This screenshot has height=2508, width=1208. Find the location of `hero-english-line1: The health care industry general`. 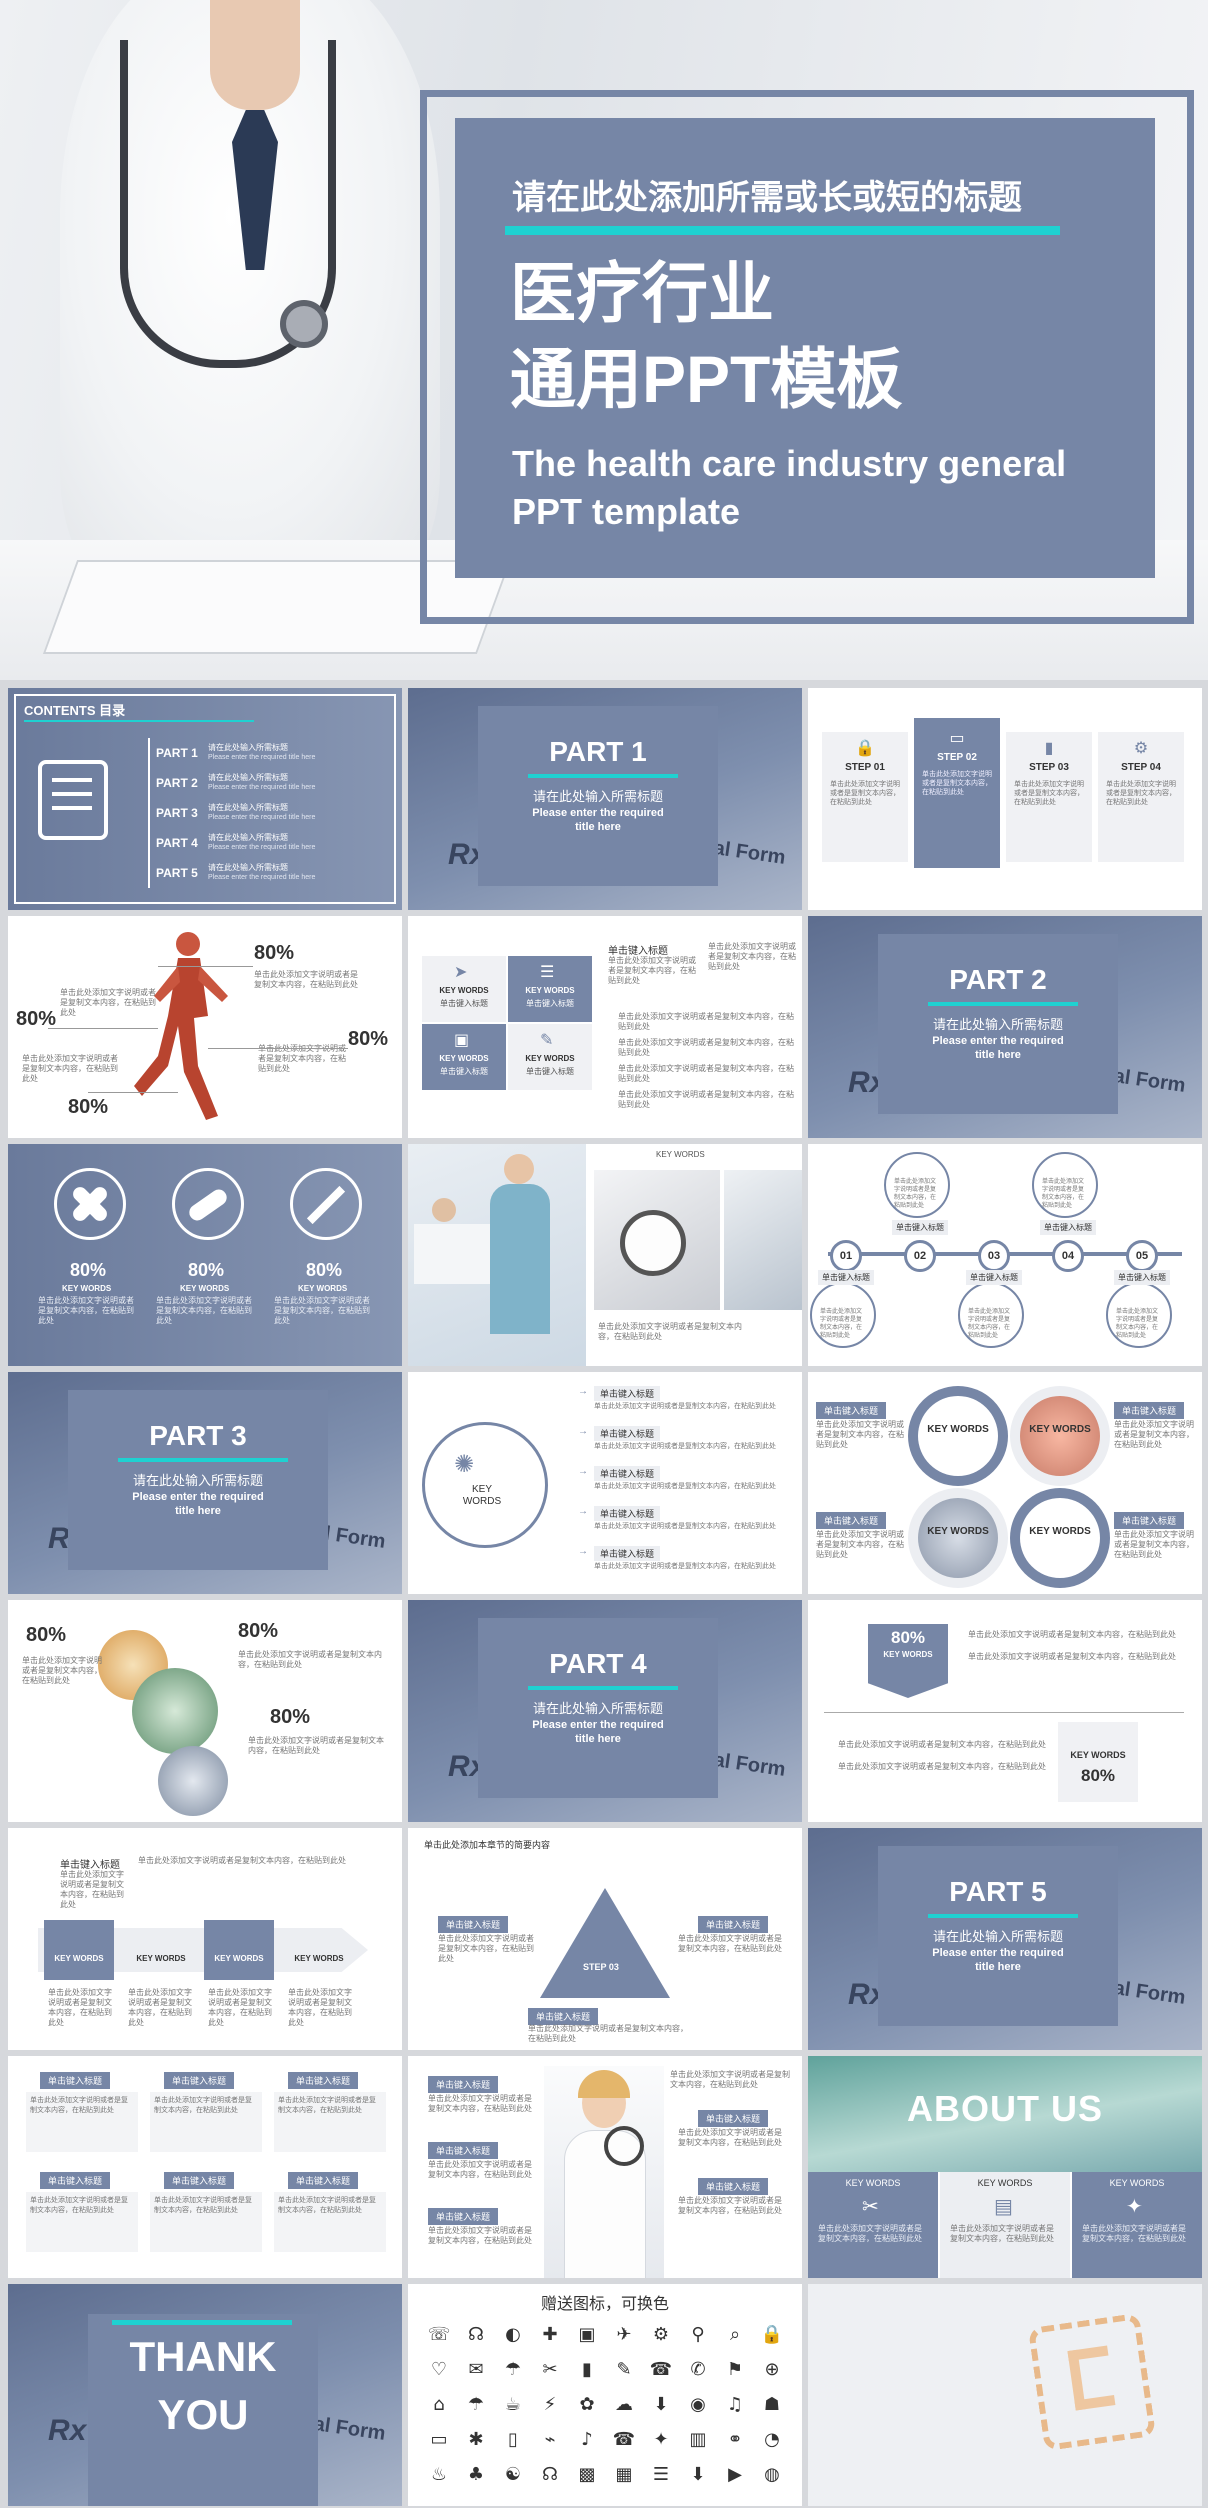

hero-english-line1: The health care industry general is located at coordinates (789, 463).